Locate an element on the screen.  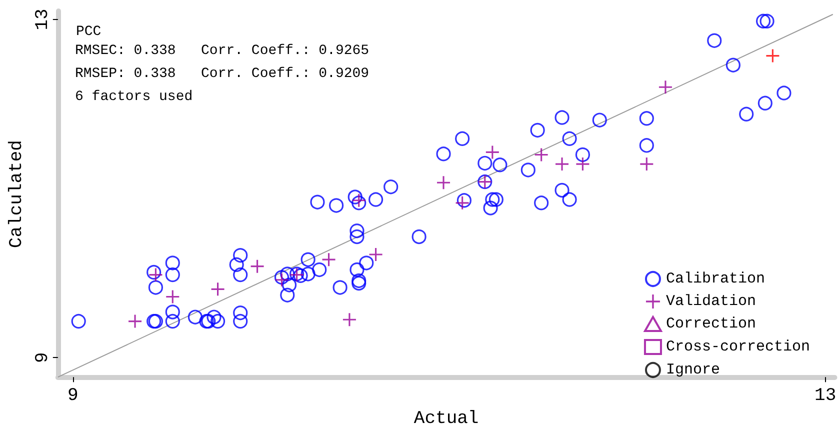
y-axis-title: Calculated is located at coordinates (17, 194).